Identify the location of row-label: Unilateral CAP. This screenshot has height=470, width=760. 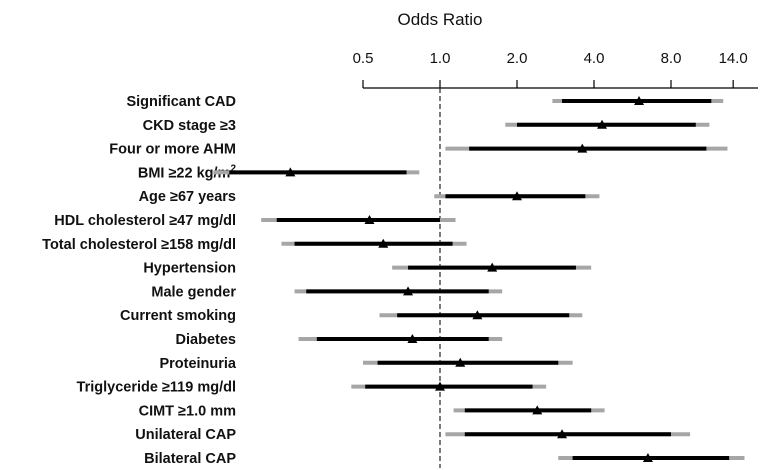
(185, 435).